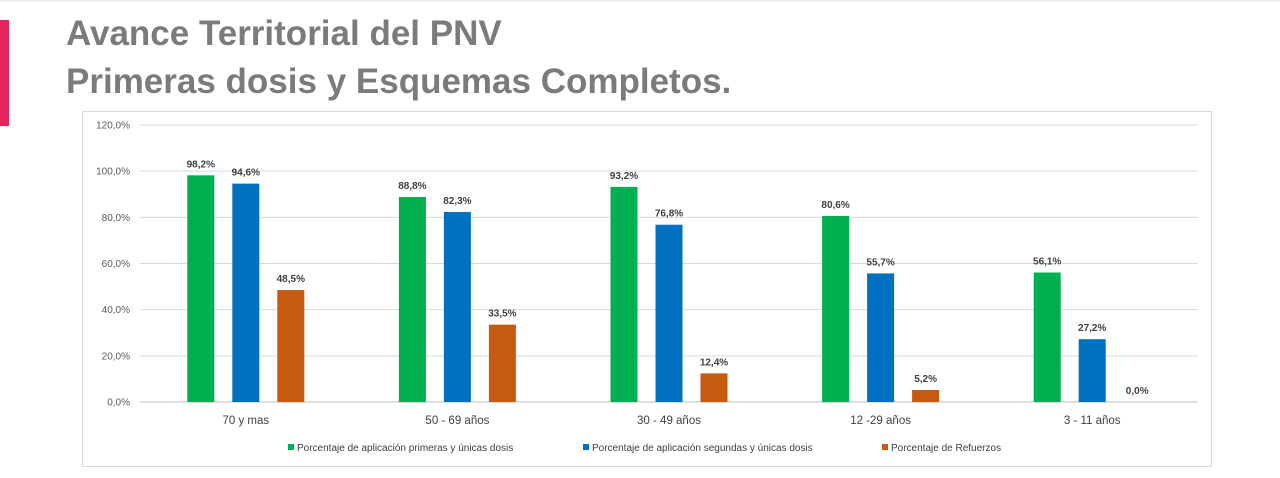 Image resolution: width=1280 pixels, height=478 pixels. What do you see at coordinates (880, 421) in the screenshot?
I see `x-category-label: 12 -29 años` at bounding box center [880, 421].